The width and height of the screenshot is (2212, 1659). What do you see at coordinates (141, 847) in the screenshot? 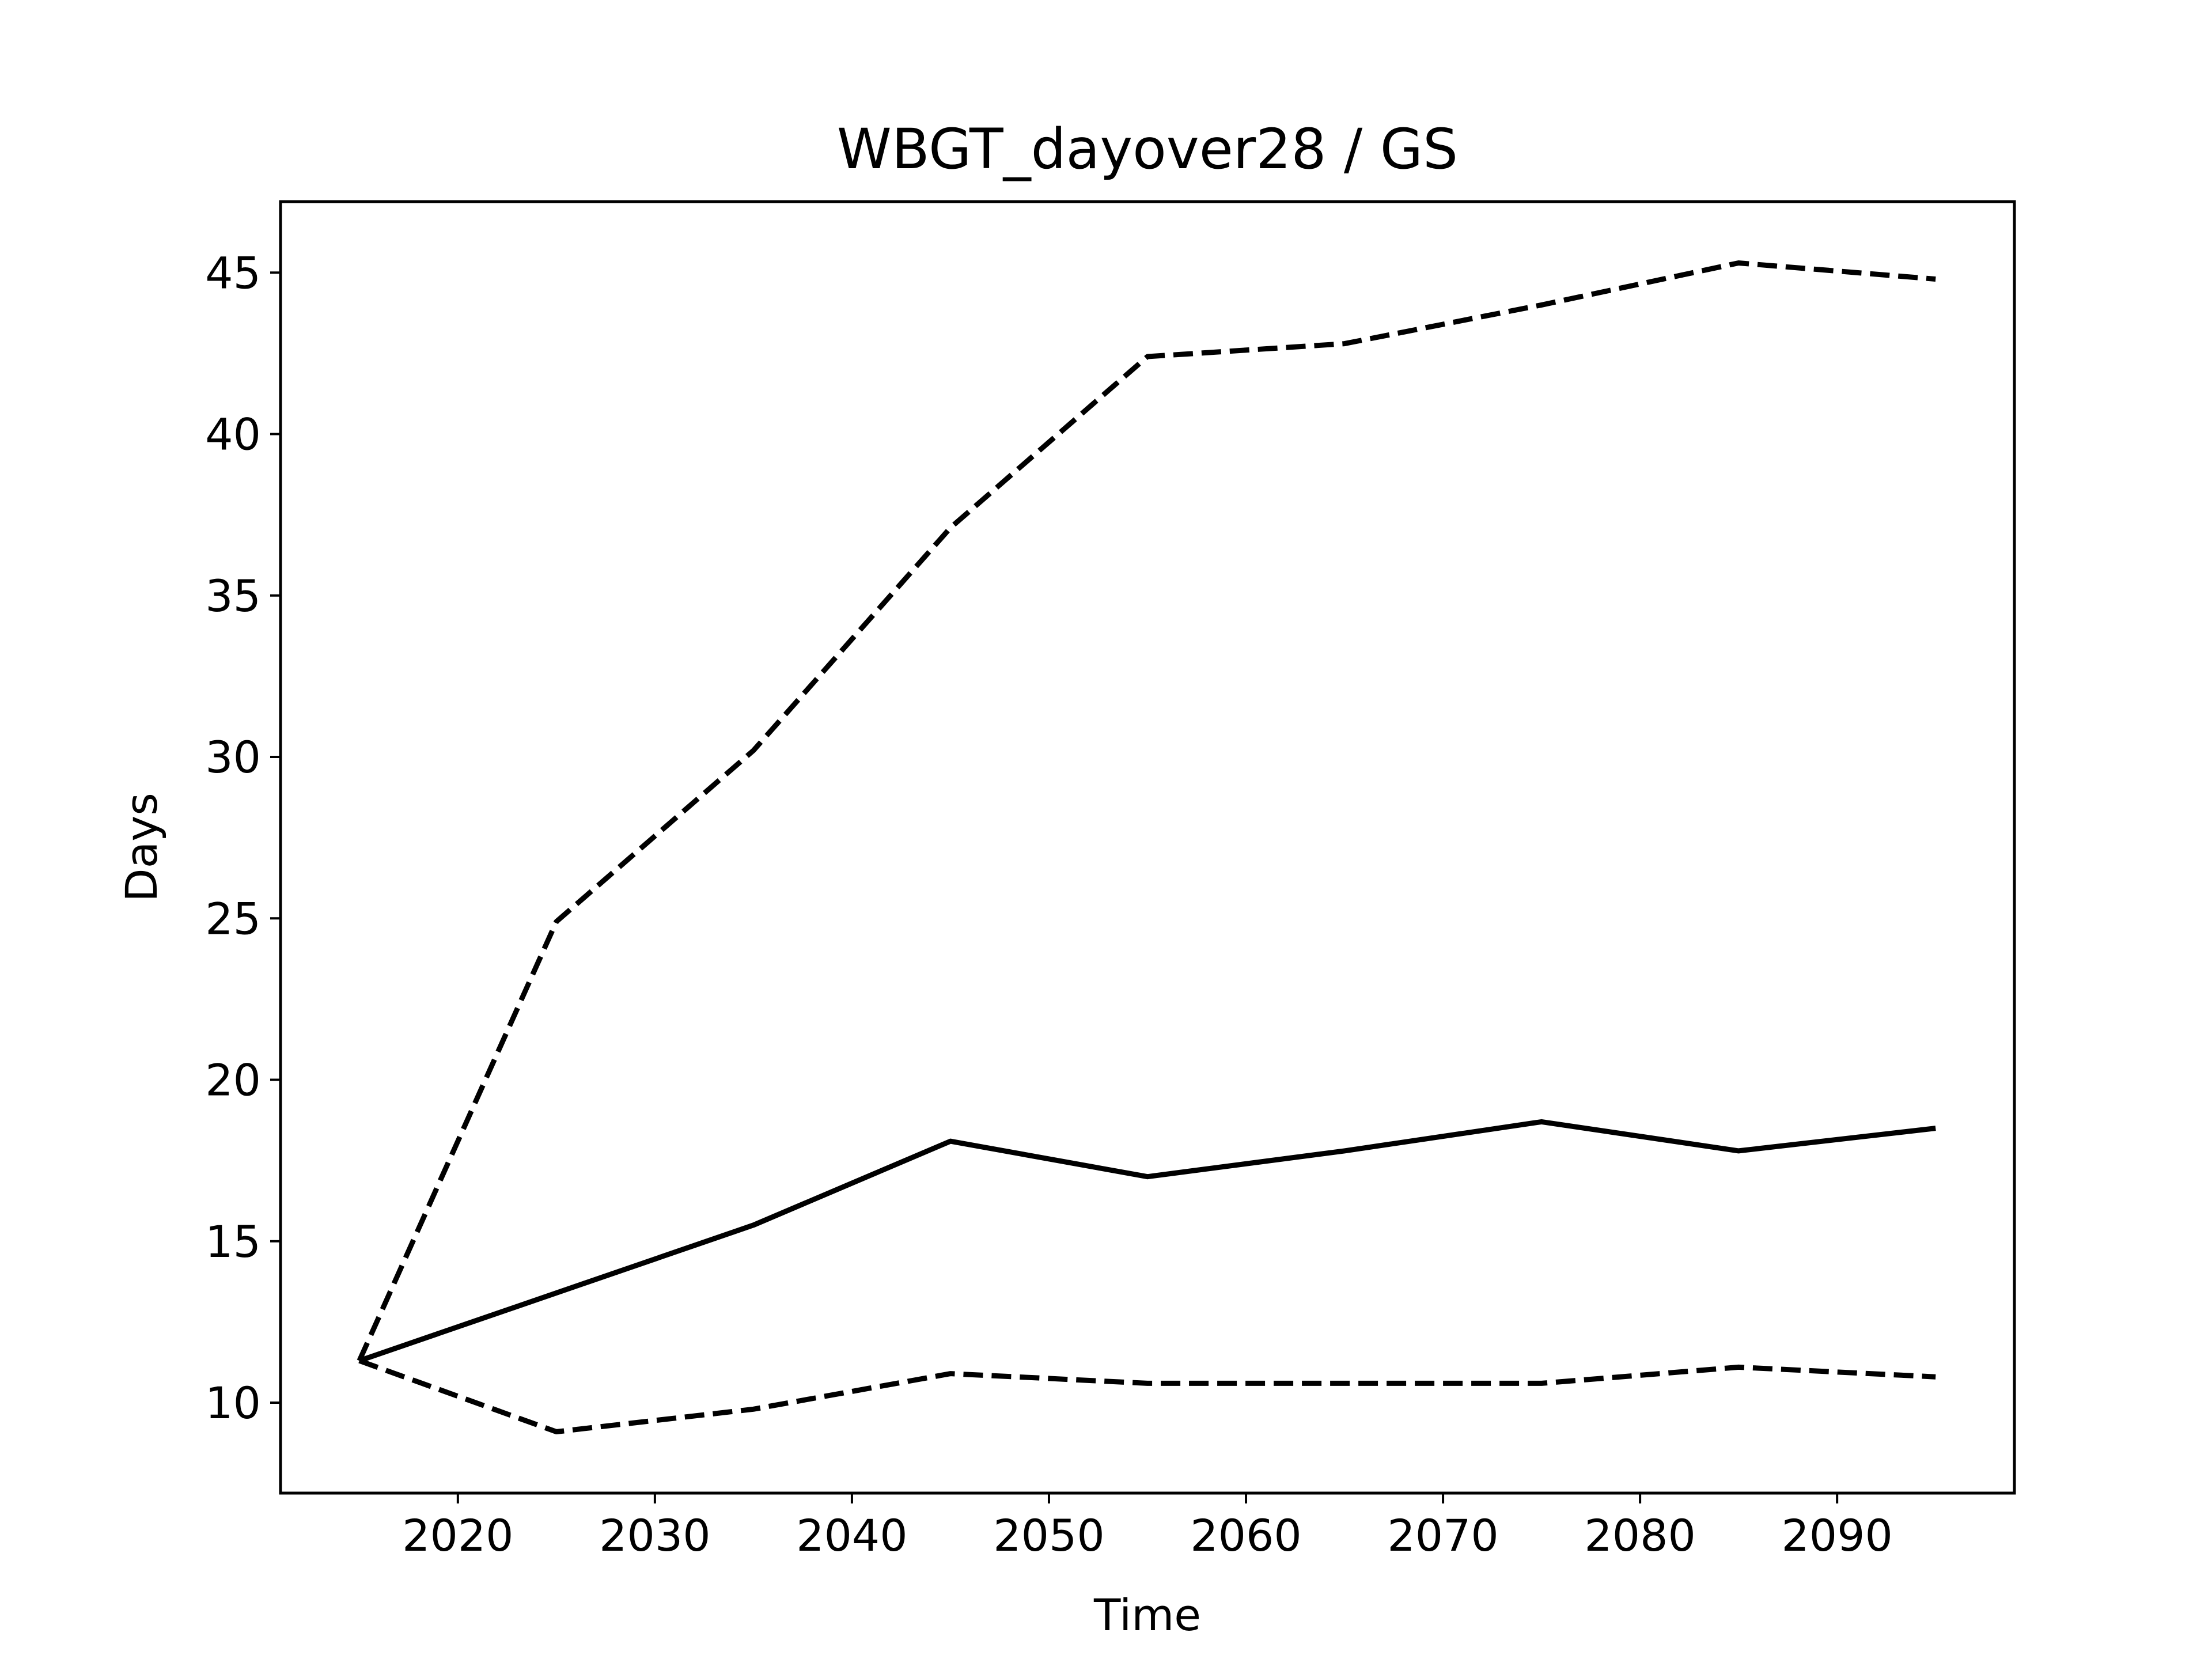
I see `y-axis-label: Days` at bounding box center [141, 847].